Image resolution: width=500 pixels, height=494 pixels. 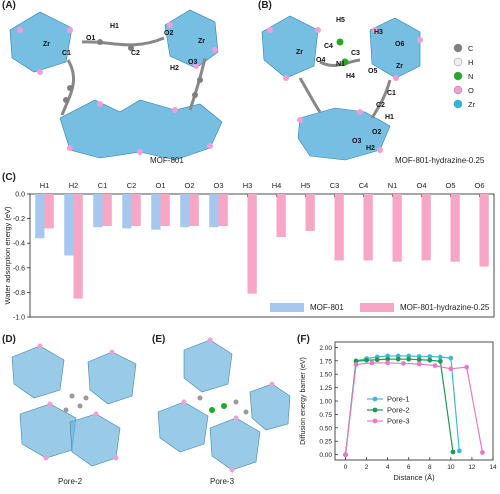 I want to click on x-tick-label: 6, so click(x=409, y=467).